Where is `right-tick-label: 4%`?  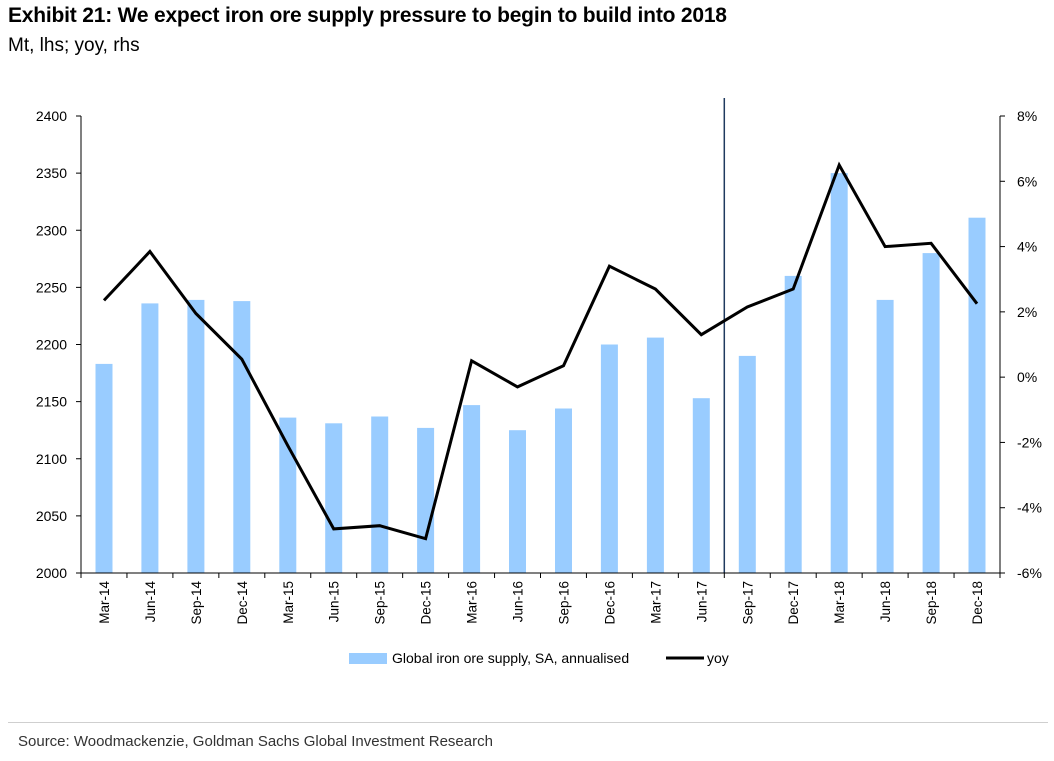 right-tick-label: 4% is located at coordinates (1027, 247).